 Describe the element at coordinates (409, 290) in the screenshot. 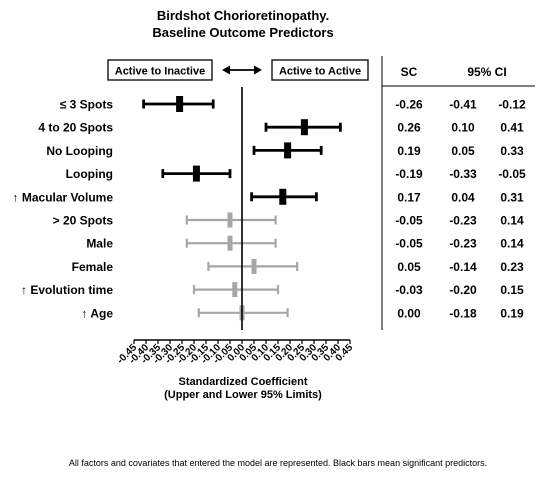

I see `sc-value: -0.03` at that location.